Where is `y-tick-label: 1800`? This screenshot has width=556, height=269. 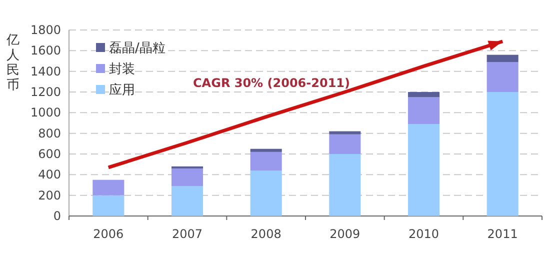
y-tick-label: 1800 is located at coordinates (45, 30).